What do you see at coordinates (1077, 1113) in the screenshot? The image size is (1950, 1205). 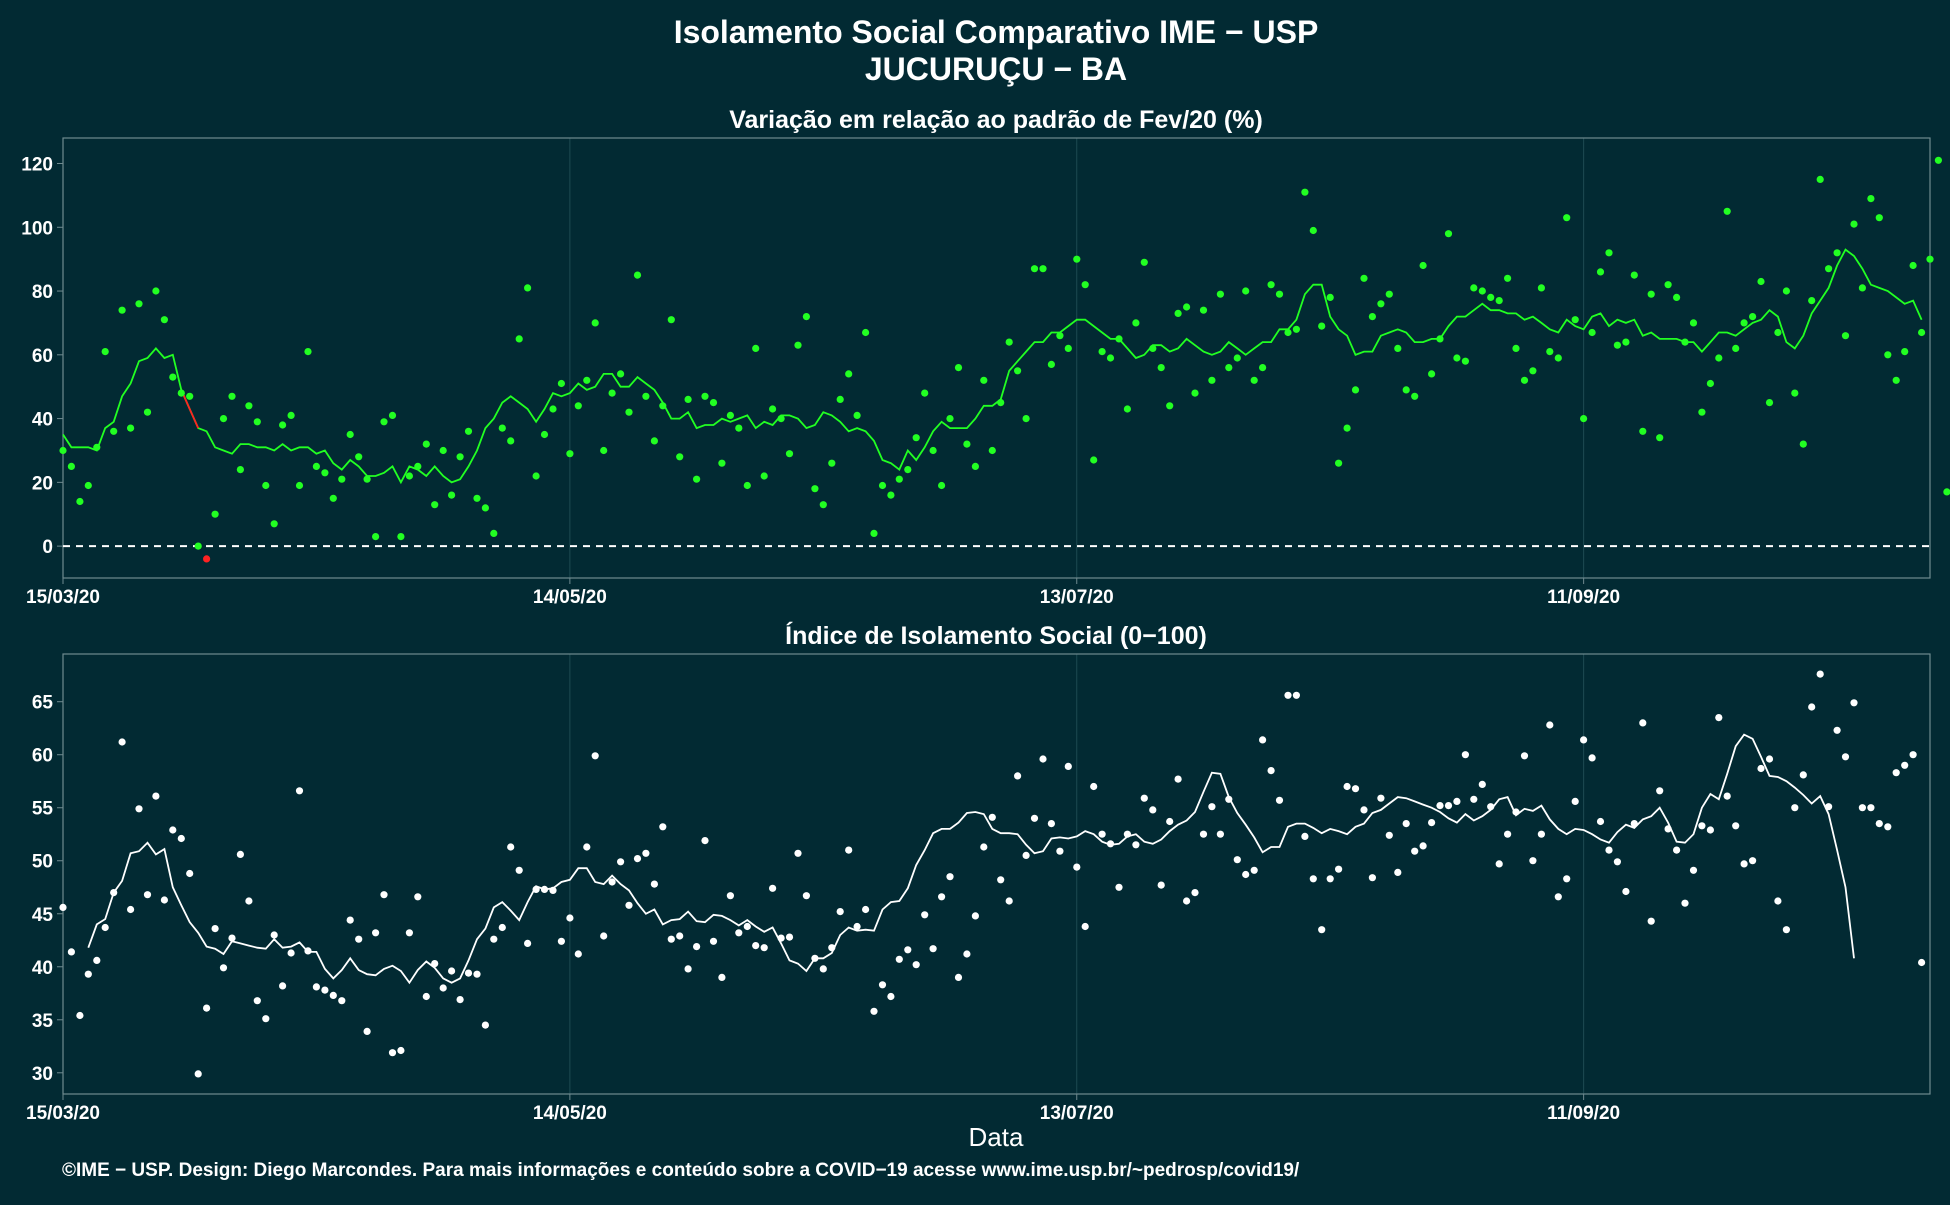 I see `bottom-x-tick-label: 13/07/20` at bounding box center [1077, 1113].